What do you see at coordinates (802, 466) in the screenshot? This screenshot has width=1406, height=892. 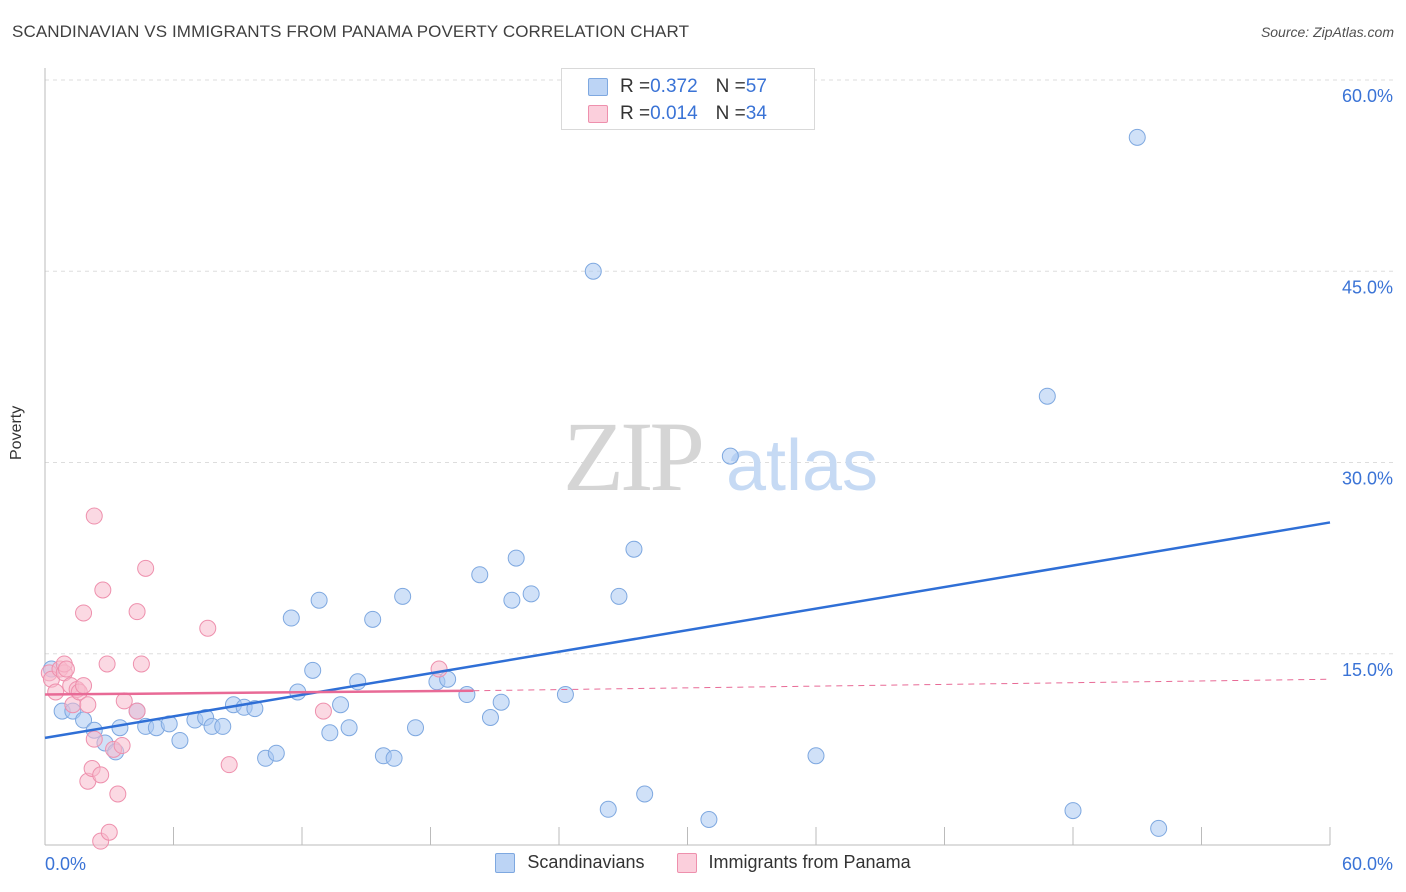 I see `watermark-atlas: atlas` at bounding box center [802, 466].